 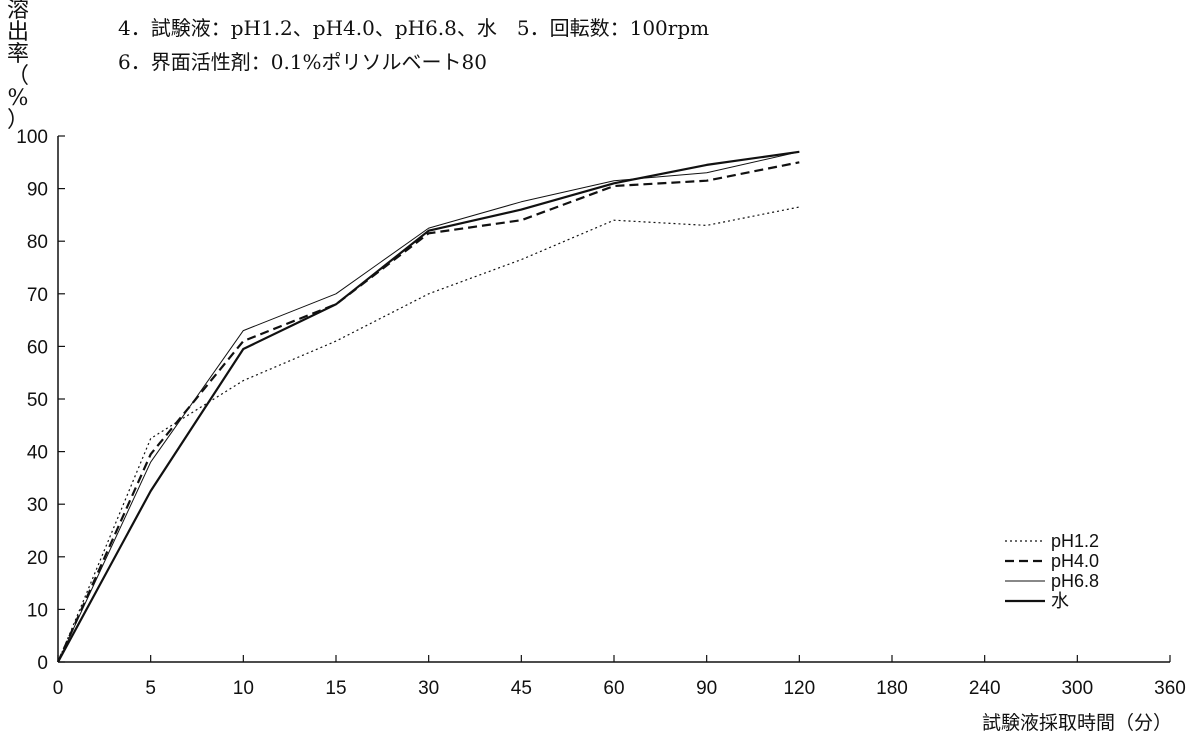 I want to click on y-tick-label: 70, so click(x=37, y=295).